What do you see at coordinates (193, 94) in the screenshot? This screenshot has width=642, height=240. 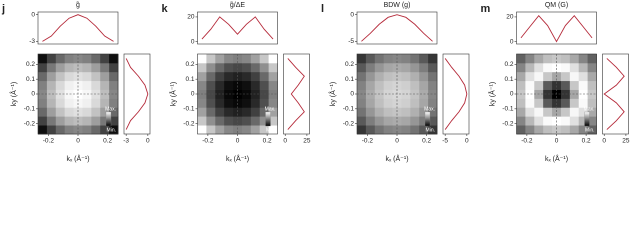 I see `y-tick-label: 0` at bounding box center [193, 94].